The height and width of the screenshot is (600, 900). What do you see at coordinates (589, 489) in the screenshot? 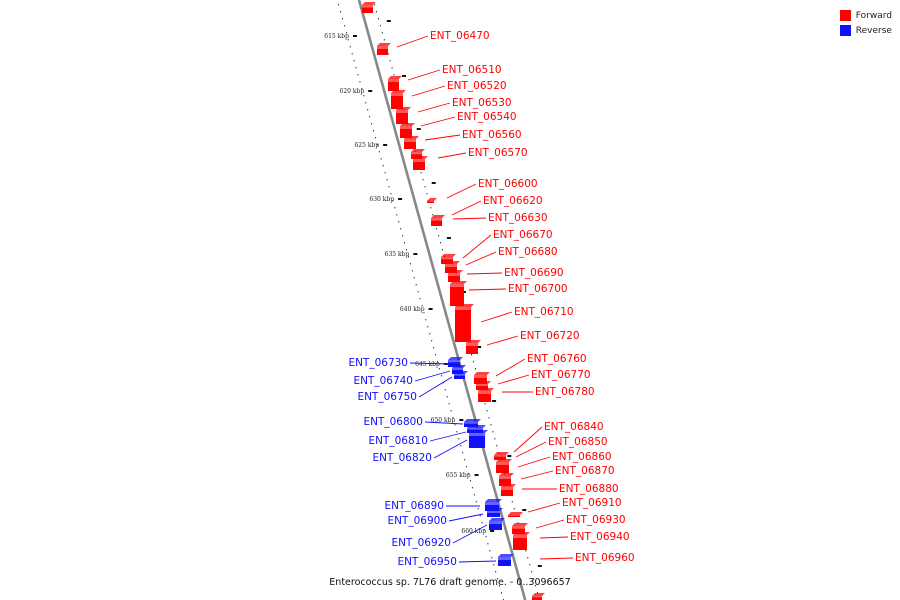
I see `gene-label-forward: ENT_06880` at bounding box center [589, 489].